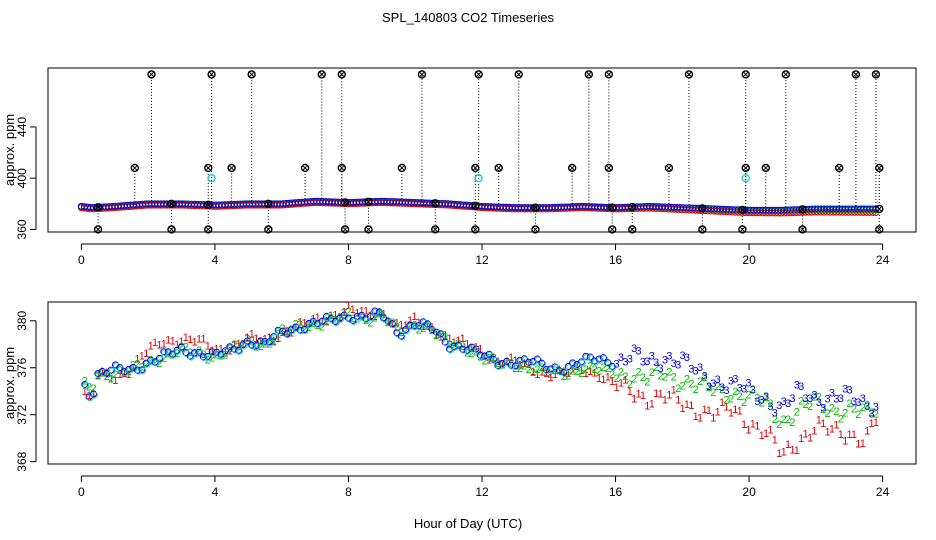 The width and height of the screenshot is (936, 540). I want to click on bottom-y-tick-label: 372, so click(22, 414).